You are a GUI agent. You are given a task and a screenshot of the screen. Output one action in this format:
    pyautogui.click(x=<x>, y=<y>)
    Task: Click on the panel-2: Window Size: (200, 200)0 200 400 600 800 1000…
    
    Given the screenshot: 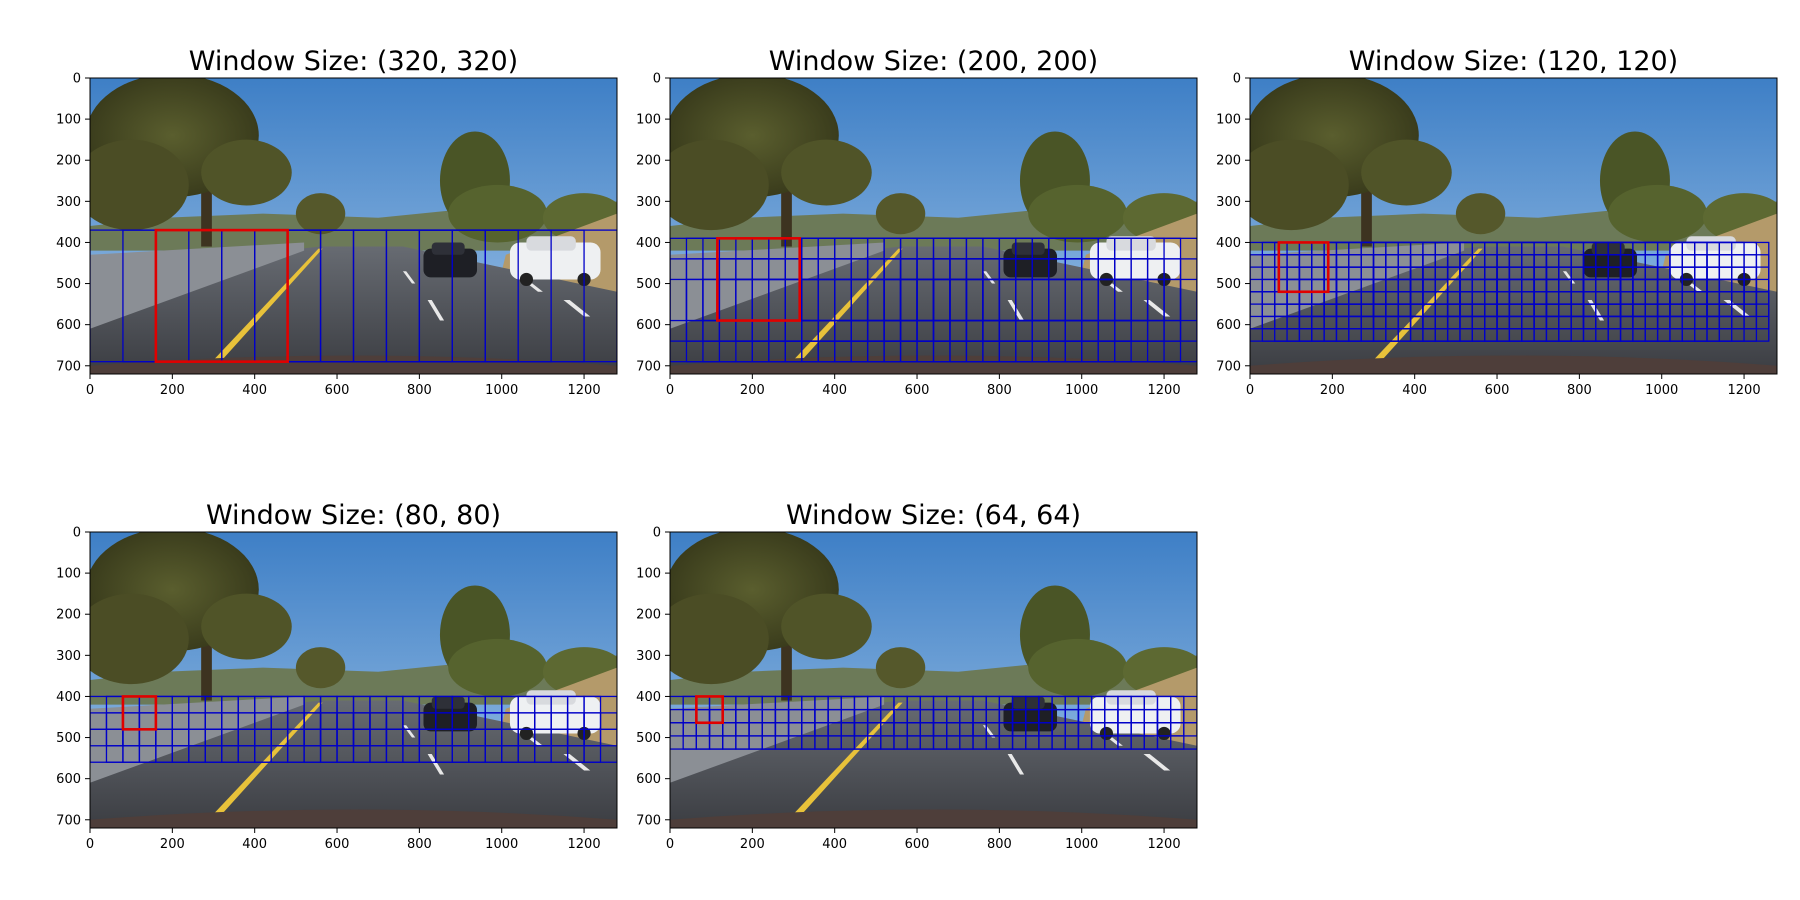 What is the action you would take?
    pyautogui.click(x=917, y=222)
    